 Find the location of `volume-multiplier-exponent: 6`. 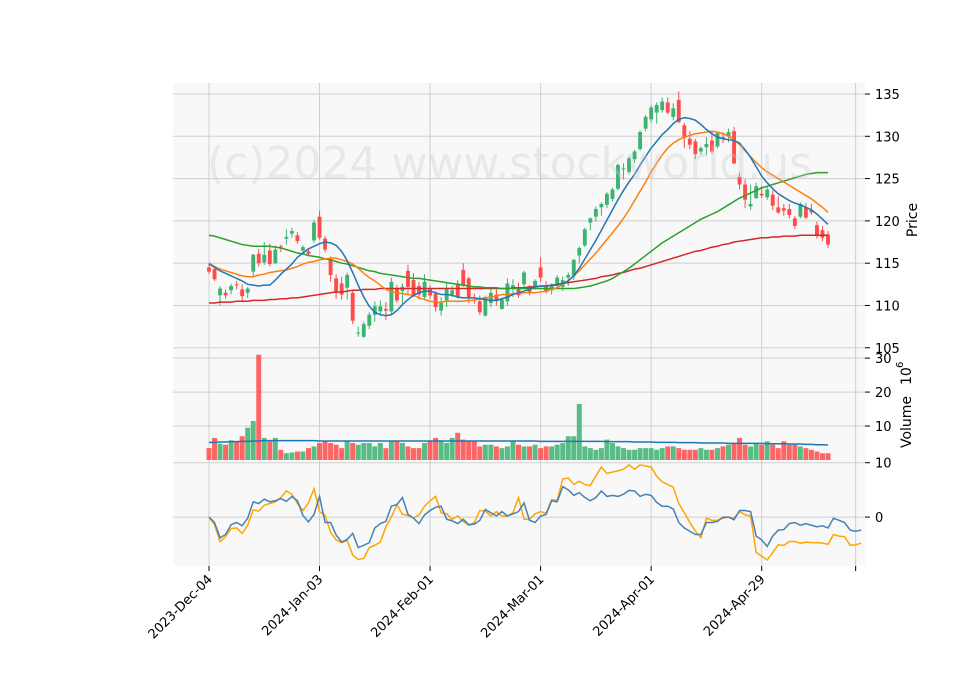

volume-multiplier-exponent: 6 is located at coordinates (900, 365).